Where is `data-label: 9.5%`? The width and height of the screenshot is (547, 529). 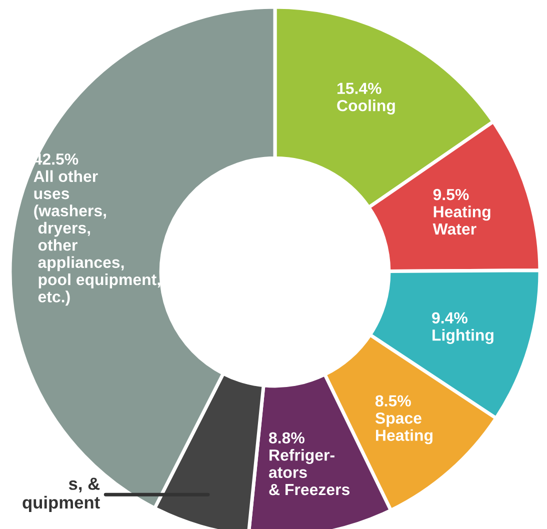
data-label: 9.5% is located at coordinates (451, 194).